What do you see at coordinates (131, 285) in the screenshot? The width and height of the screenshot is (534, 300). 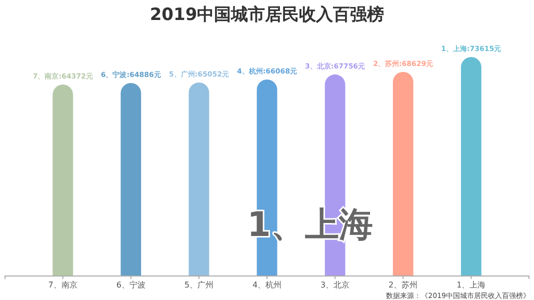 I see `x-tick-label: 6、宁波` at bounding box center [131, 285].